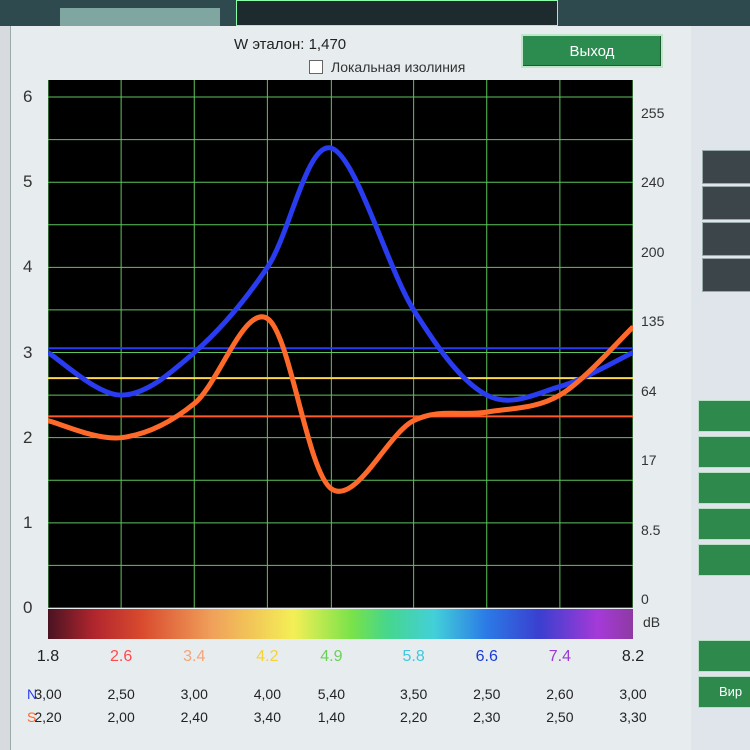  I want to click on w-reference-value: 1,470, so click(327, 44).